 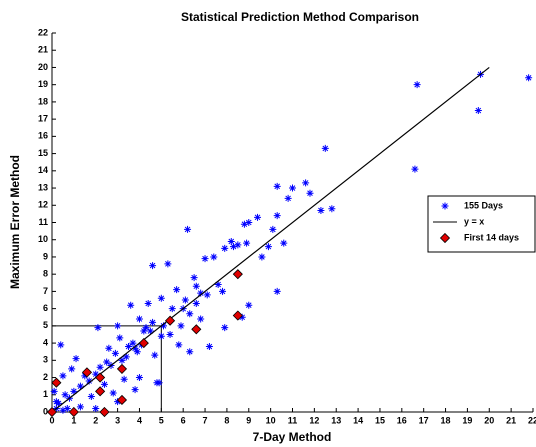 What do you see at coordinates (45, 394) in the screenshot?
I see `y-tick-label: 1` at bounding box center [45, 394].